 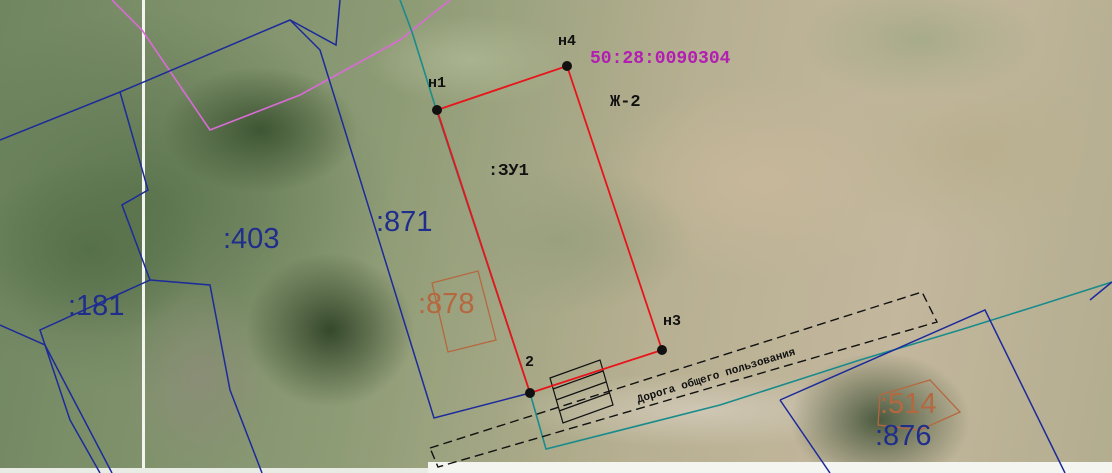 What do you see at coordinates (96, 306) in the screenshot?
I see `parcel-label-181: :181` at bounding box center [96, 306].